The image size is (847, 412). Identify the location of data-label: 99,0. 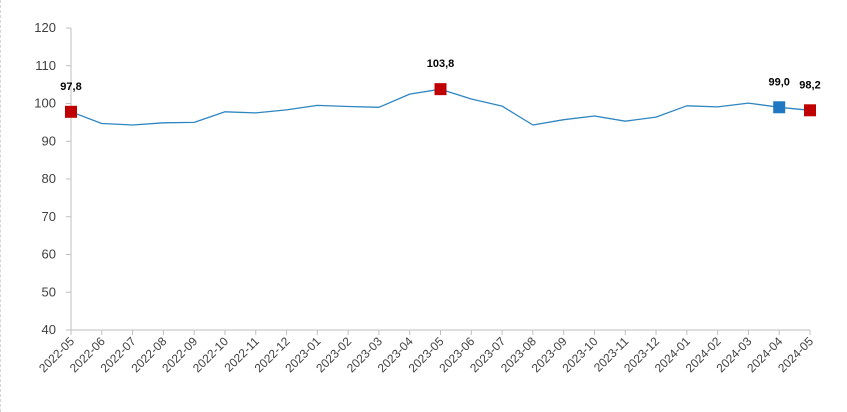
(778, 82).